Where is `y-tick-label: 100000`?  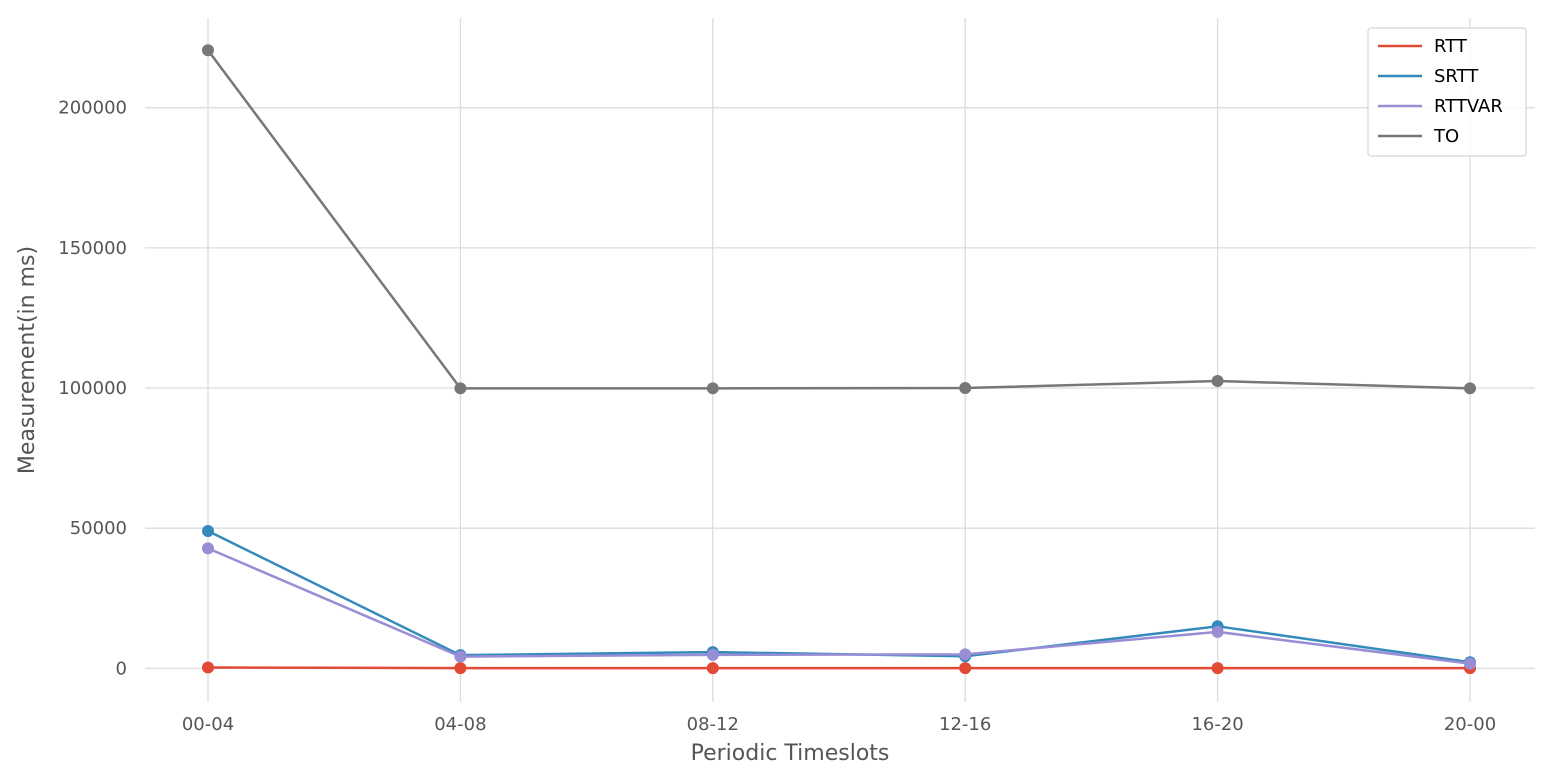
y-tick-label: 100000 is located at coordinates (92, 388).